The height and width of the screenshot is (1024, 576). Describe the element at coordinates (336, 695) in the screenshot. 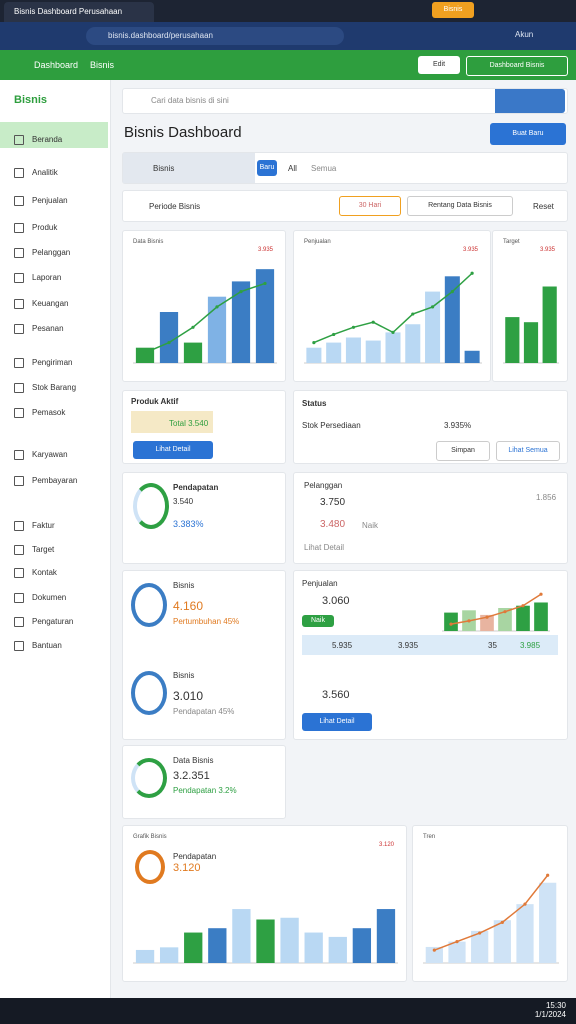

I see `card-value: 3.560` at that location.